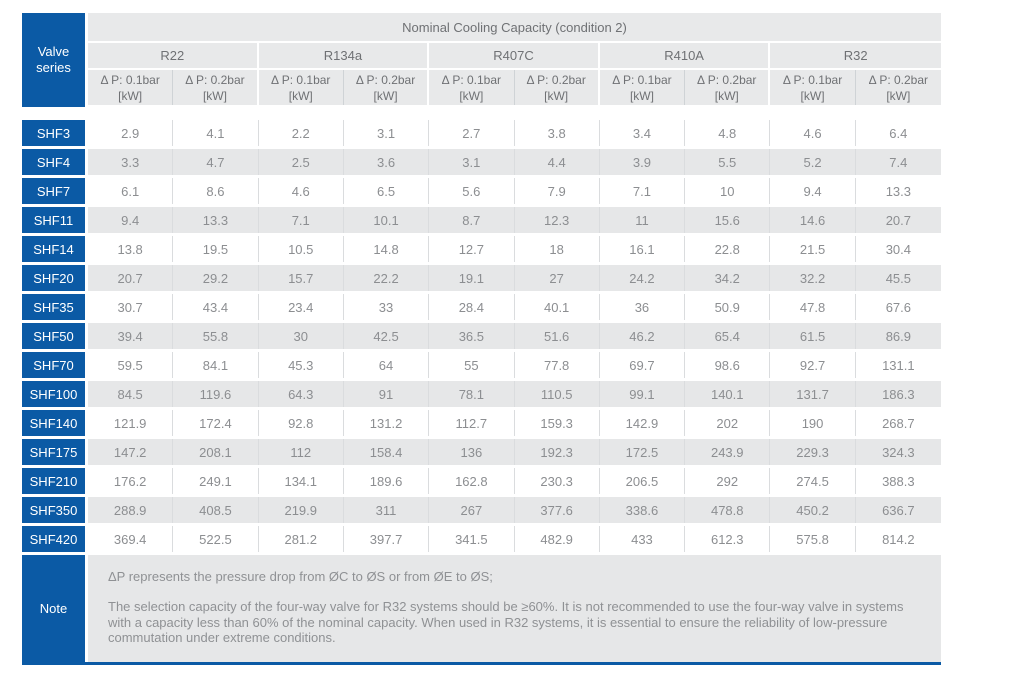 The height and width of the screenshot is (677, 1016). Describe the element at coordinates (386, 336) in the screenshot. I see `capacity-cell: 42.5` at that location.